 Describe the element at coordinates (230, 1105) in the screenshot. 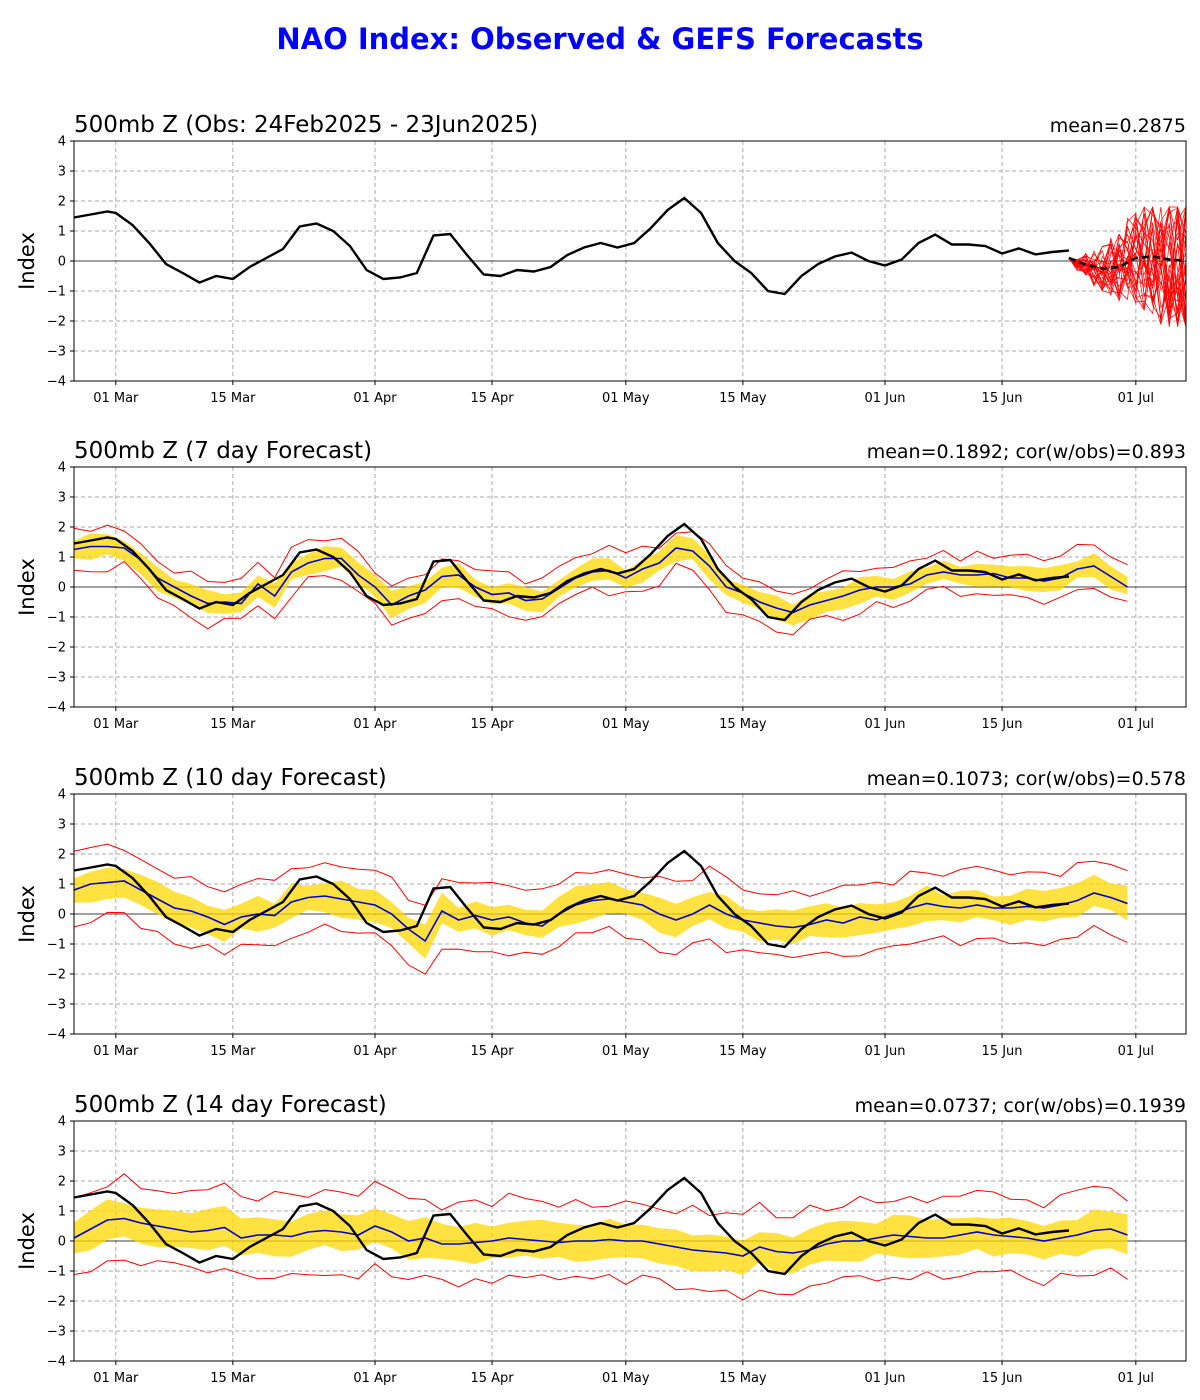

I see `panel-title: 500mb Z (14 day Forecast)` at that location.